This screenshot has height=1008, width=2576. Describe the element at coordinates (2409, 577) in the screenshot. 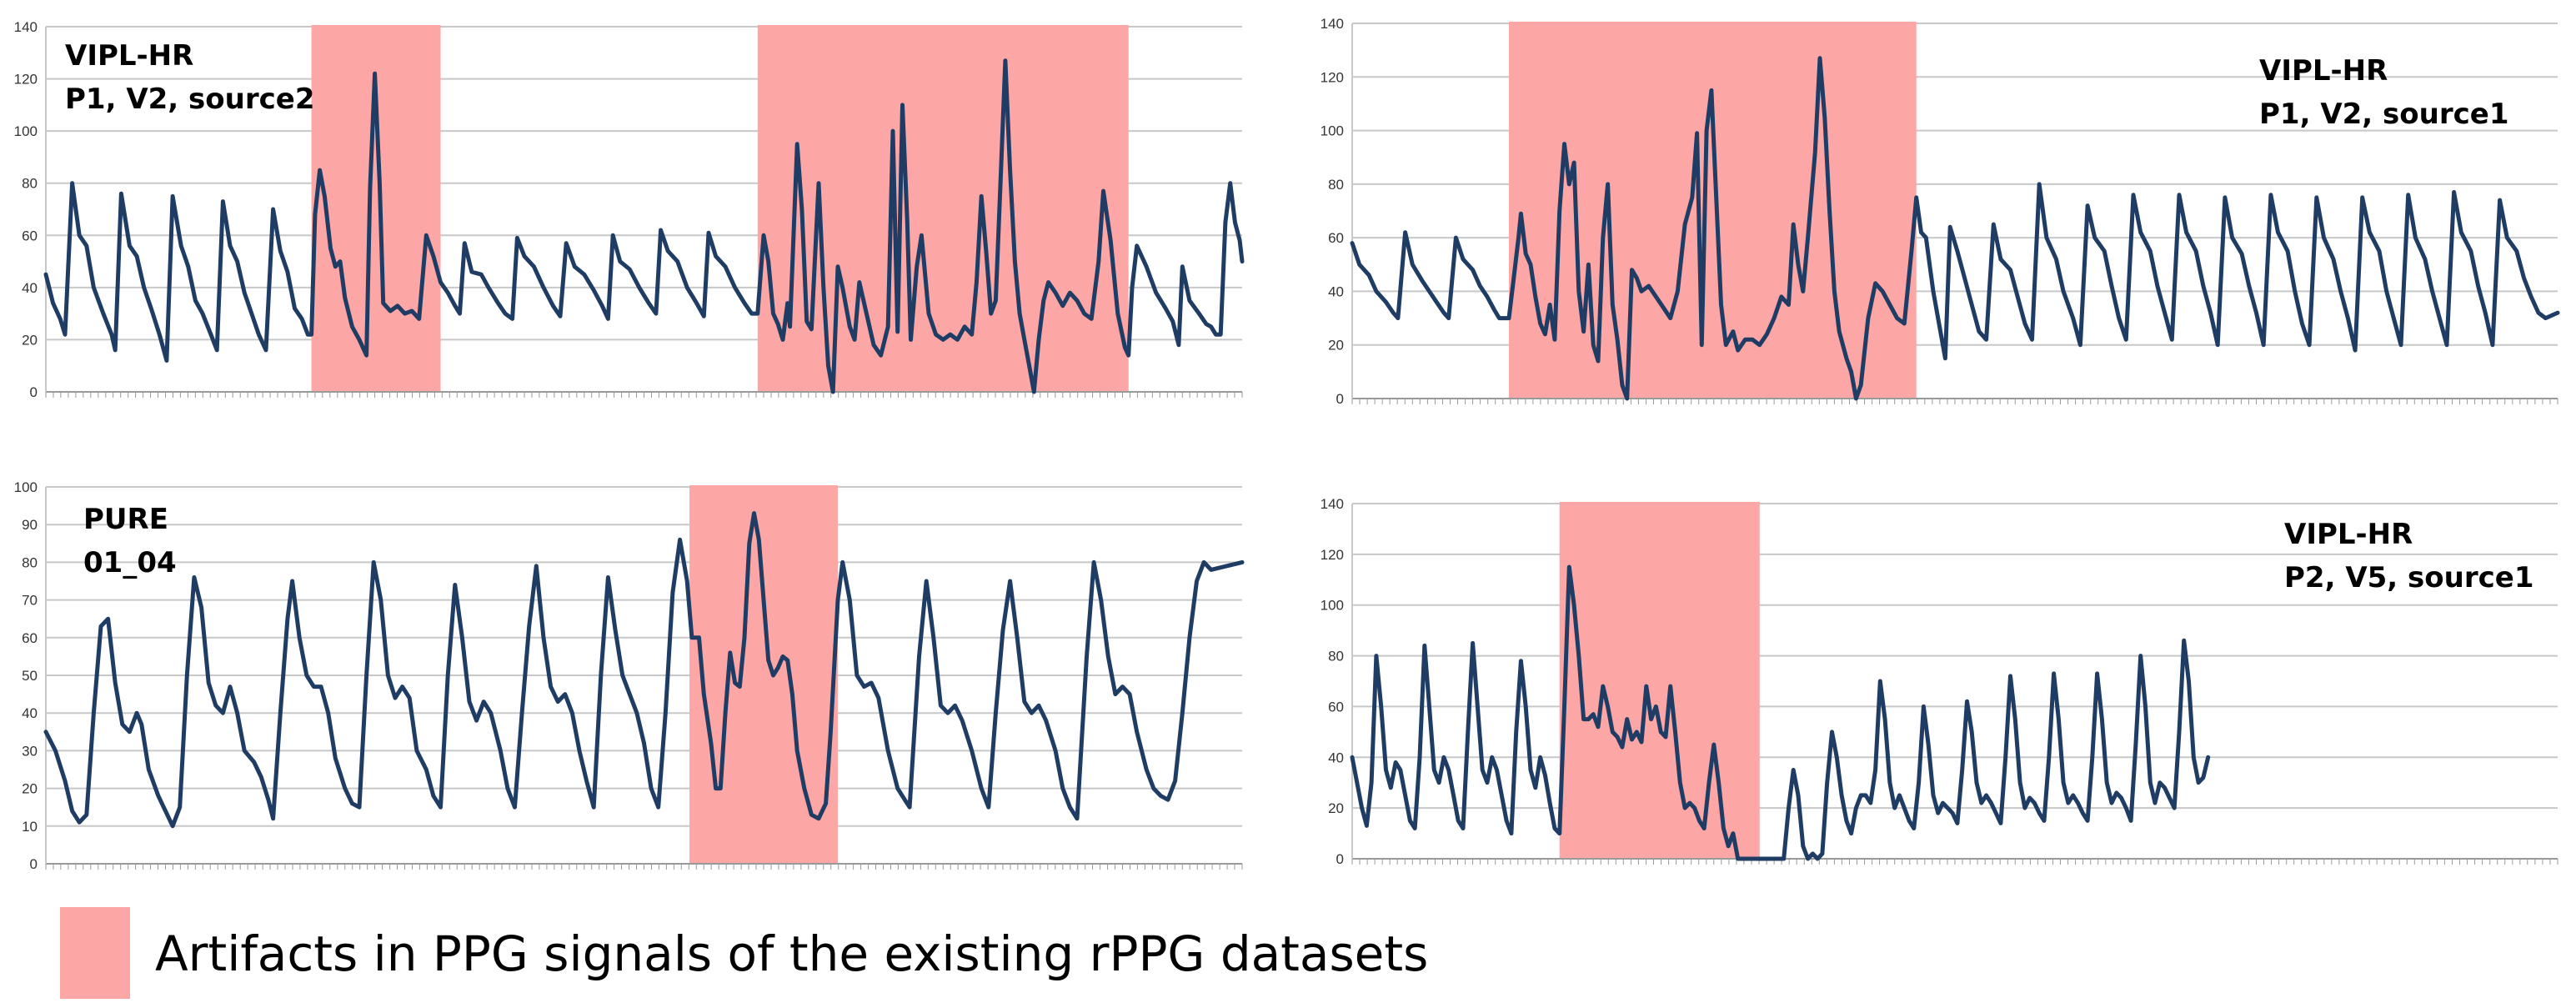

I see `chart-title-line-2: P2, V5, source1` at that location.